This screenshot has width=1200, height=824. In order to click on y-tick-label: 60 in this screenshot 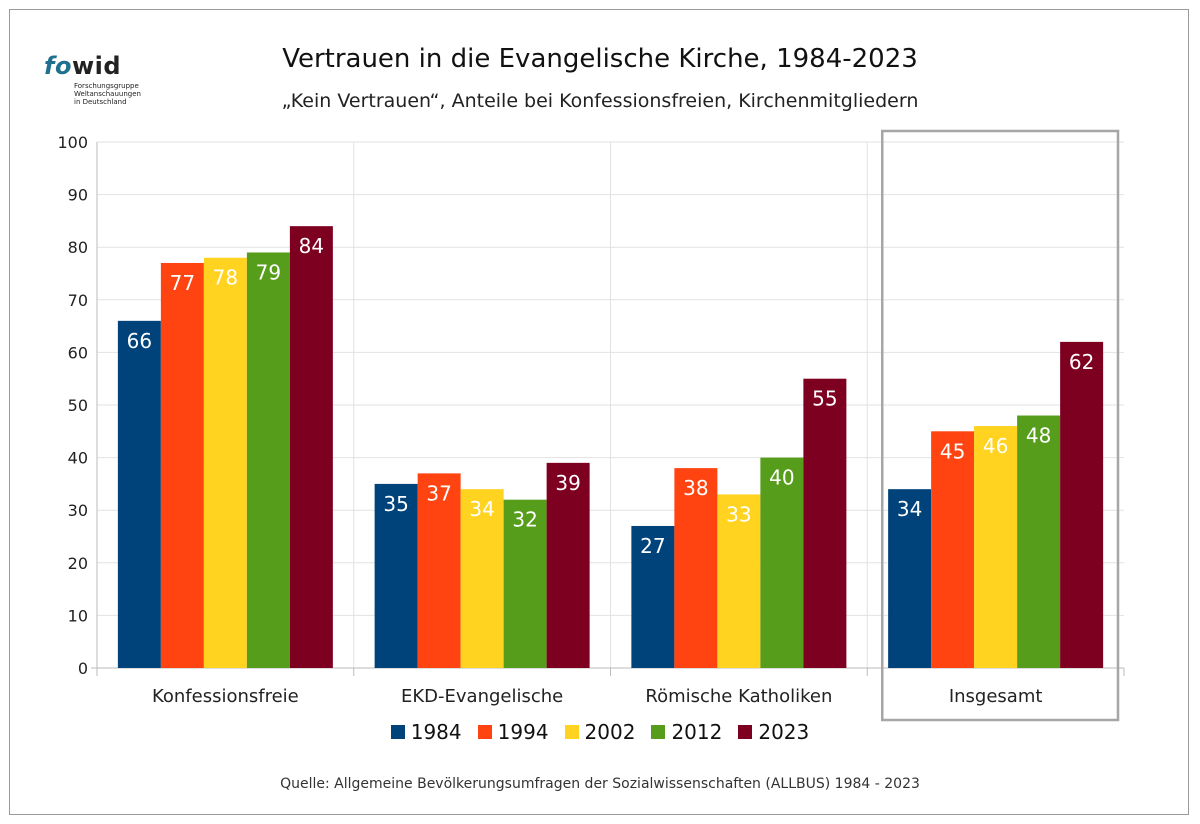, I will do `click(78, 352)`.